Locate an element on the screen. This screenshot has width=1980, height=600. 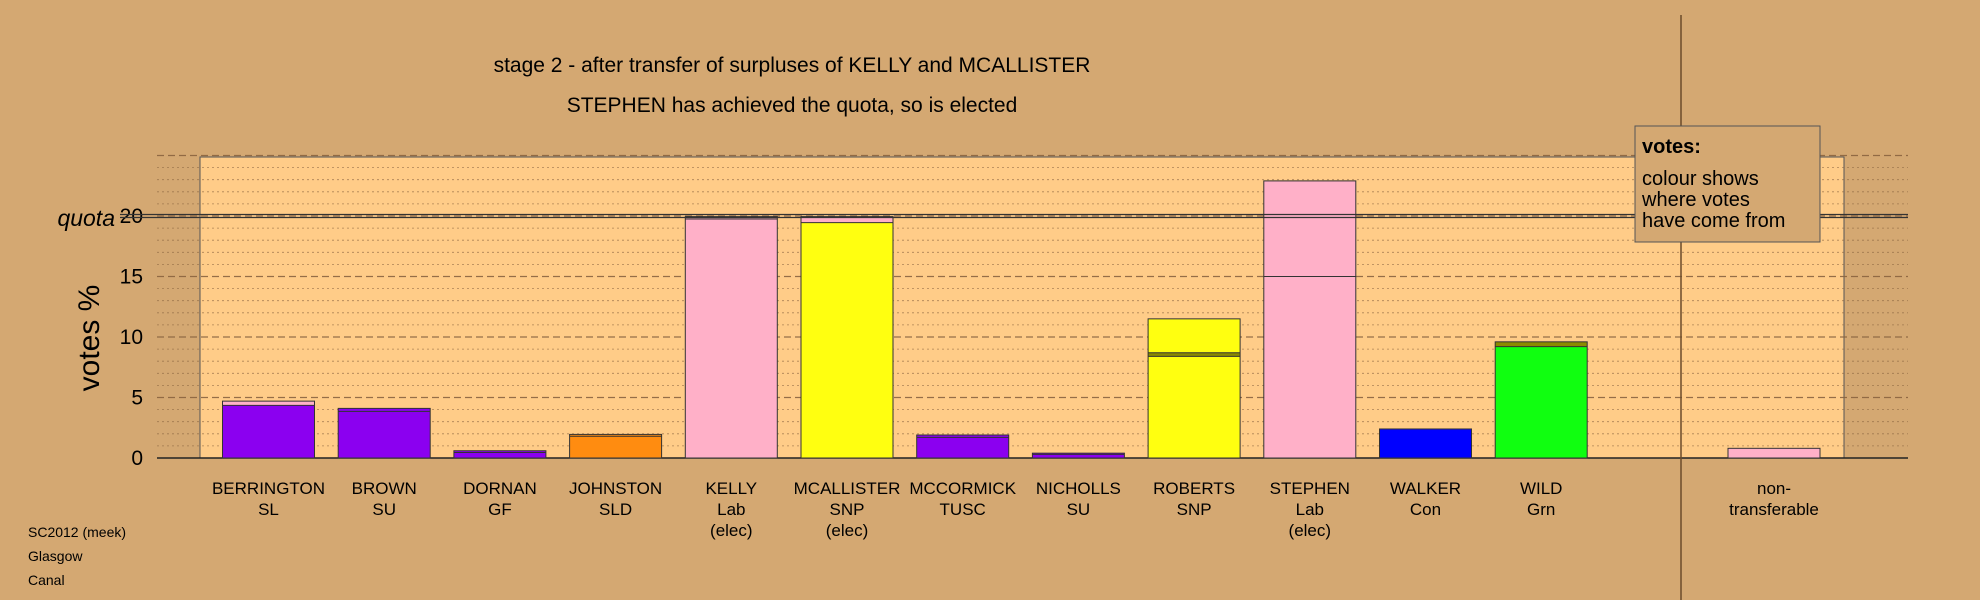
y-tick-label: 5 is located at coordinates (137, 398).